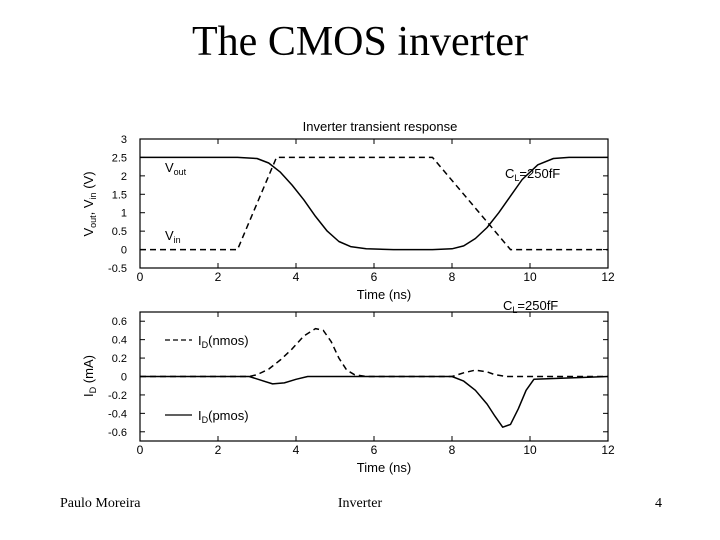 The height and width of the screenshot is (540, 720). I want to click on bottom-x-tick-labels: 0 2 4 6 8 10 12, so click(376, 450).